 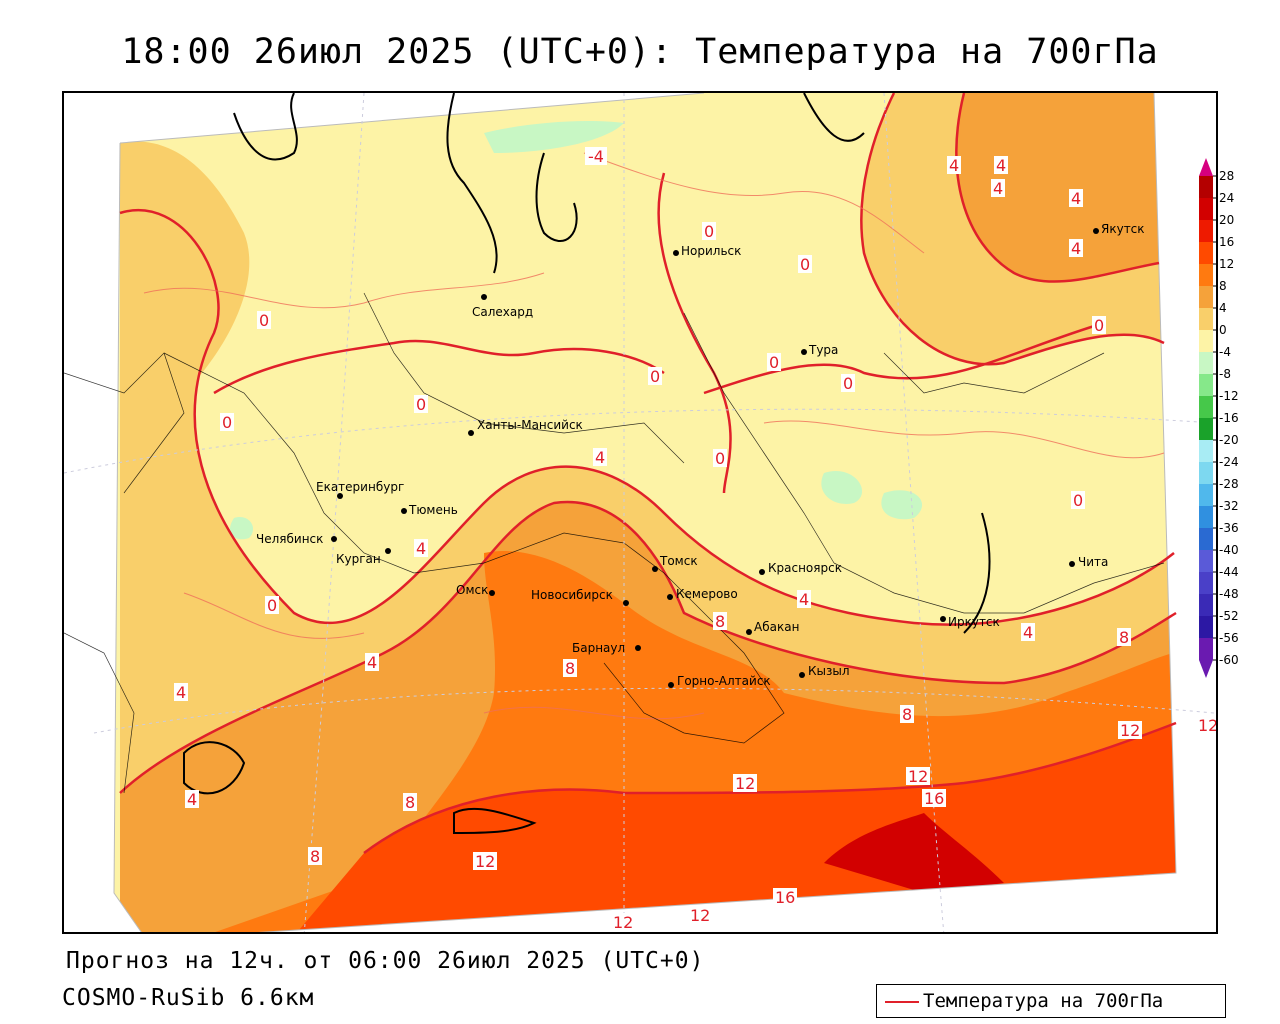 What do you see at coordinates (188, 998) in the screenshot?
I see `model-name: COSMO-RuSib 6.6км` at bounding box center [188, 998].